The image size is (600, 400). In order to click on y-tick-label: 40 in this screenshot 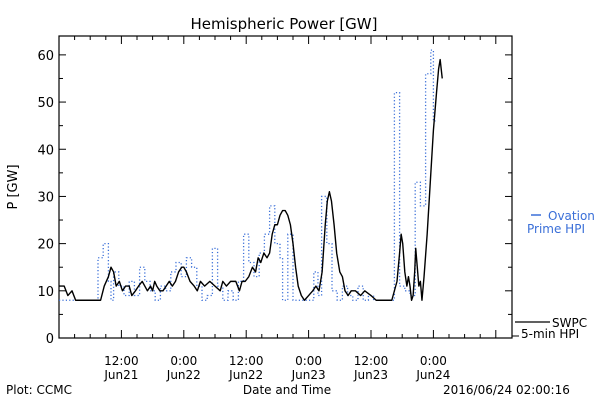, I will do `click(45, 150)`.